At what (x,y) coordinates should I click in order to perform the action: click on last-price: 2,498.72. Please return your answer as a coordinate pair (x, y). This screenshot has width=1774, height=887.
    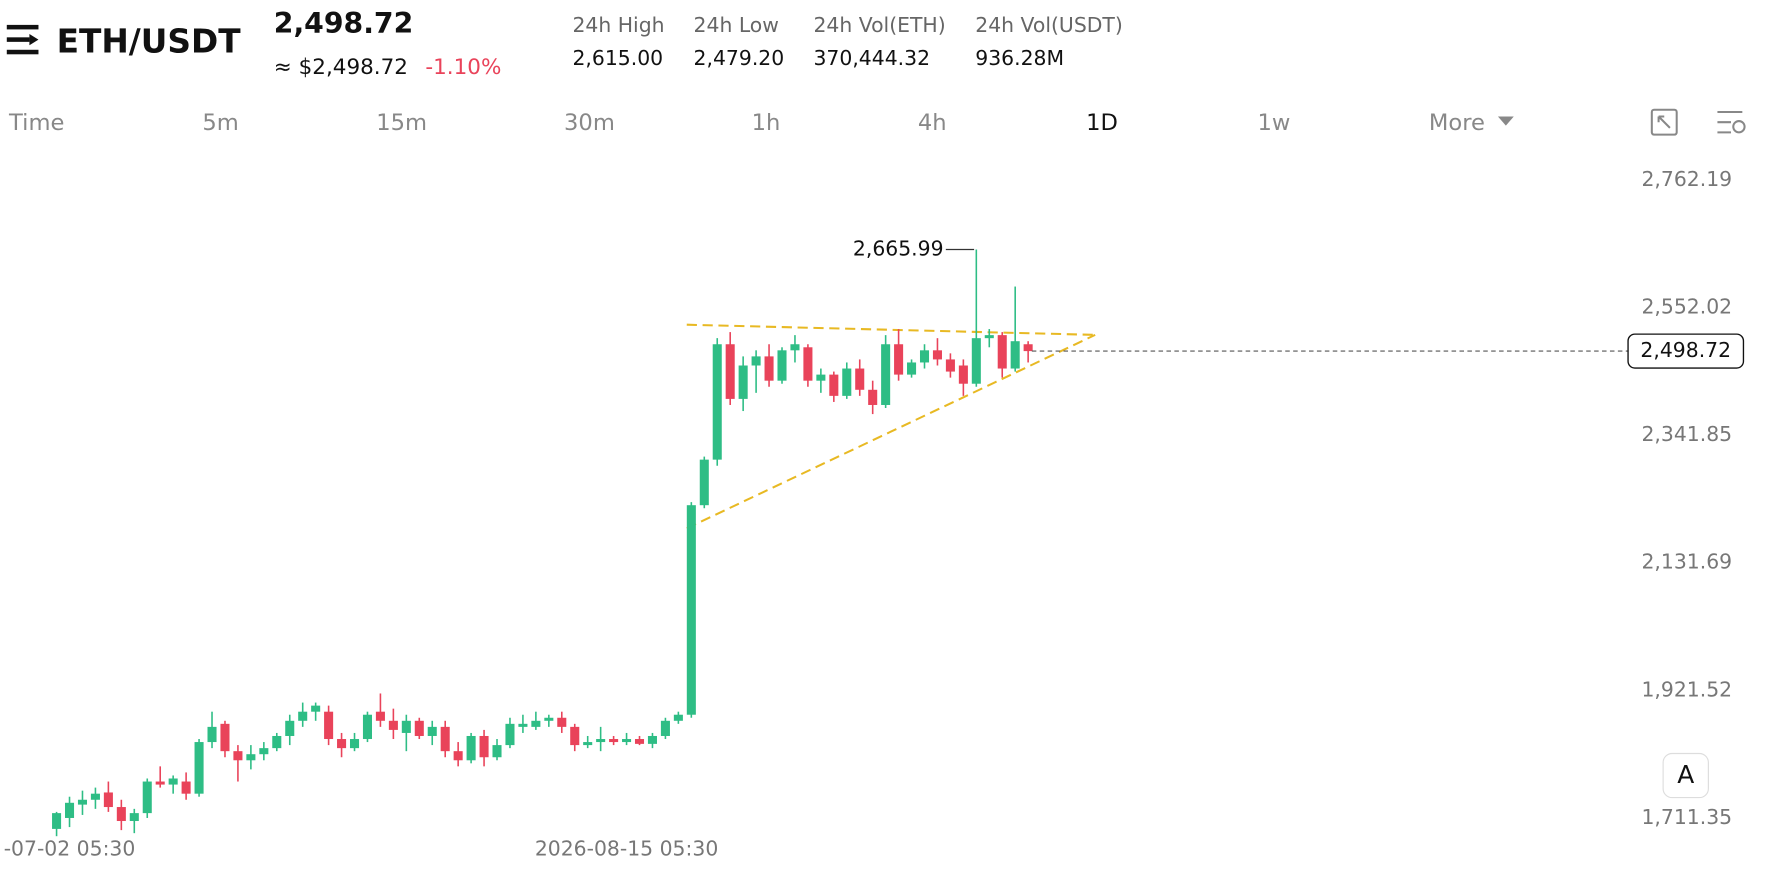
    Looking at the image, I should click on (343, 23).